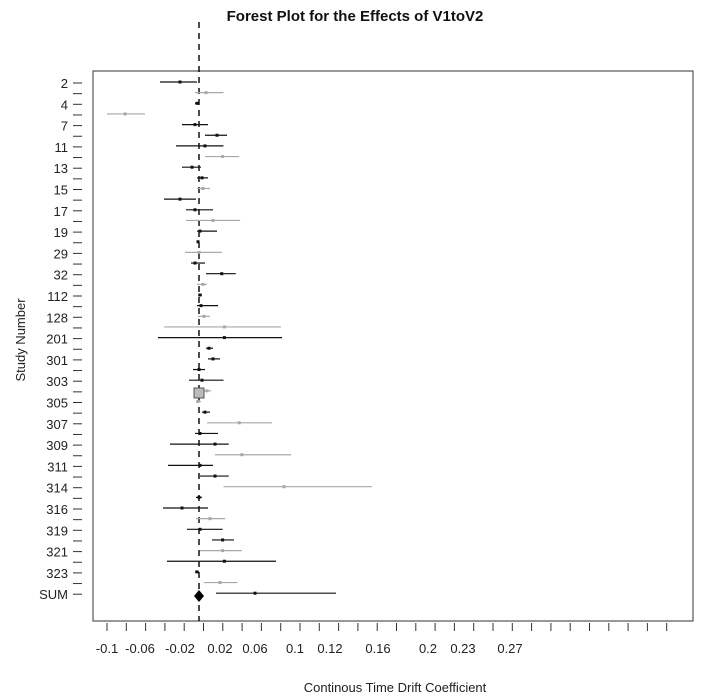 The width and height of the screenshot is (710, 698). I want to click on y-tick-label: 307, so click(57, 424).